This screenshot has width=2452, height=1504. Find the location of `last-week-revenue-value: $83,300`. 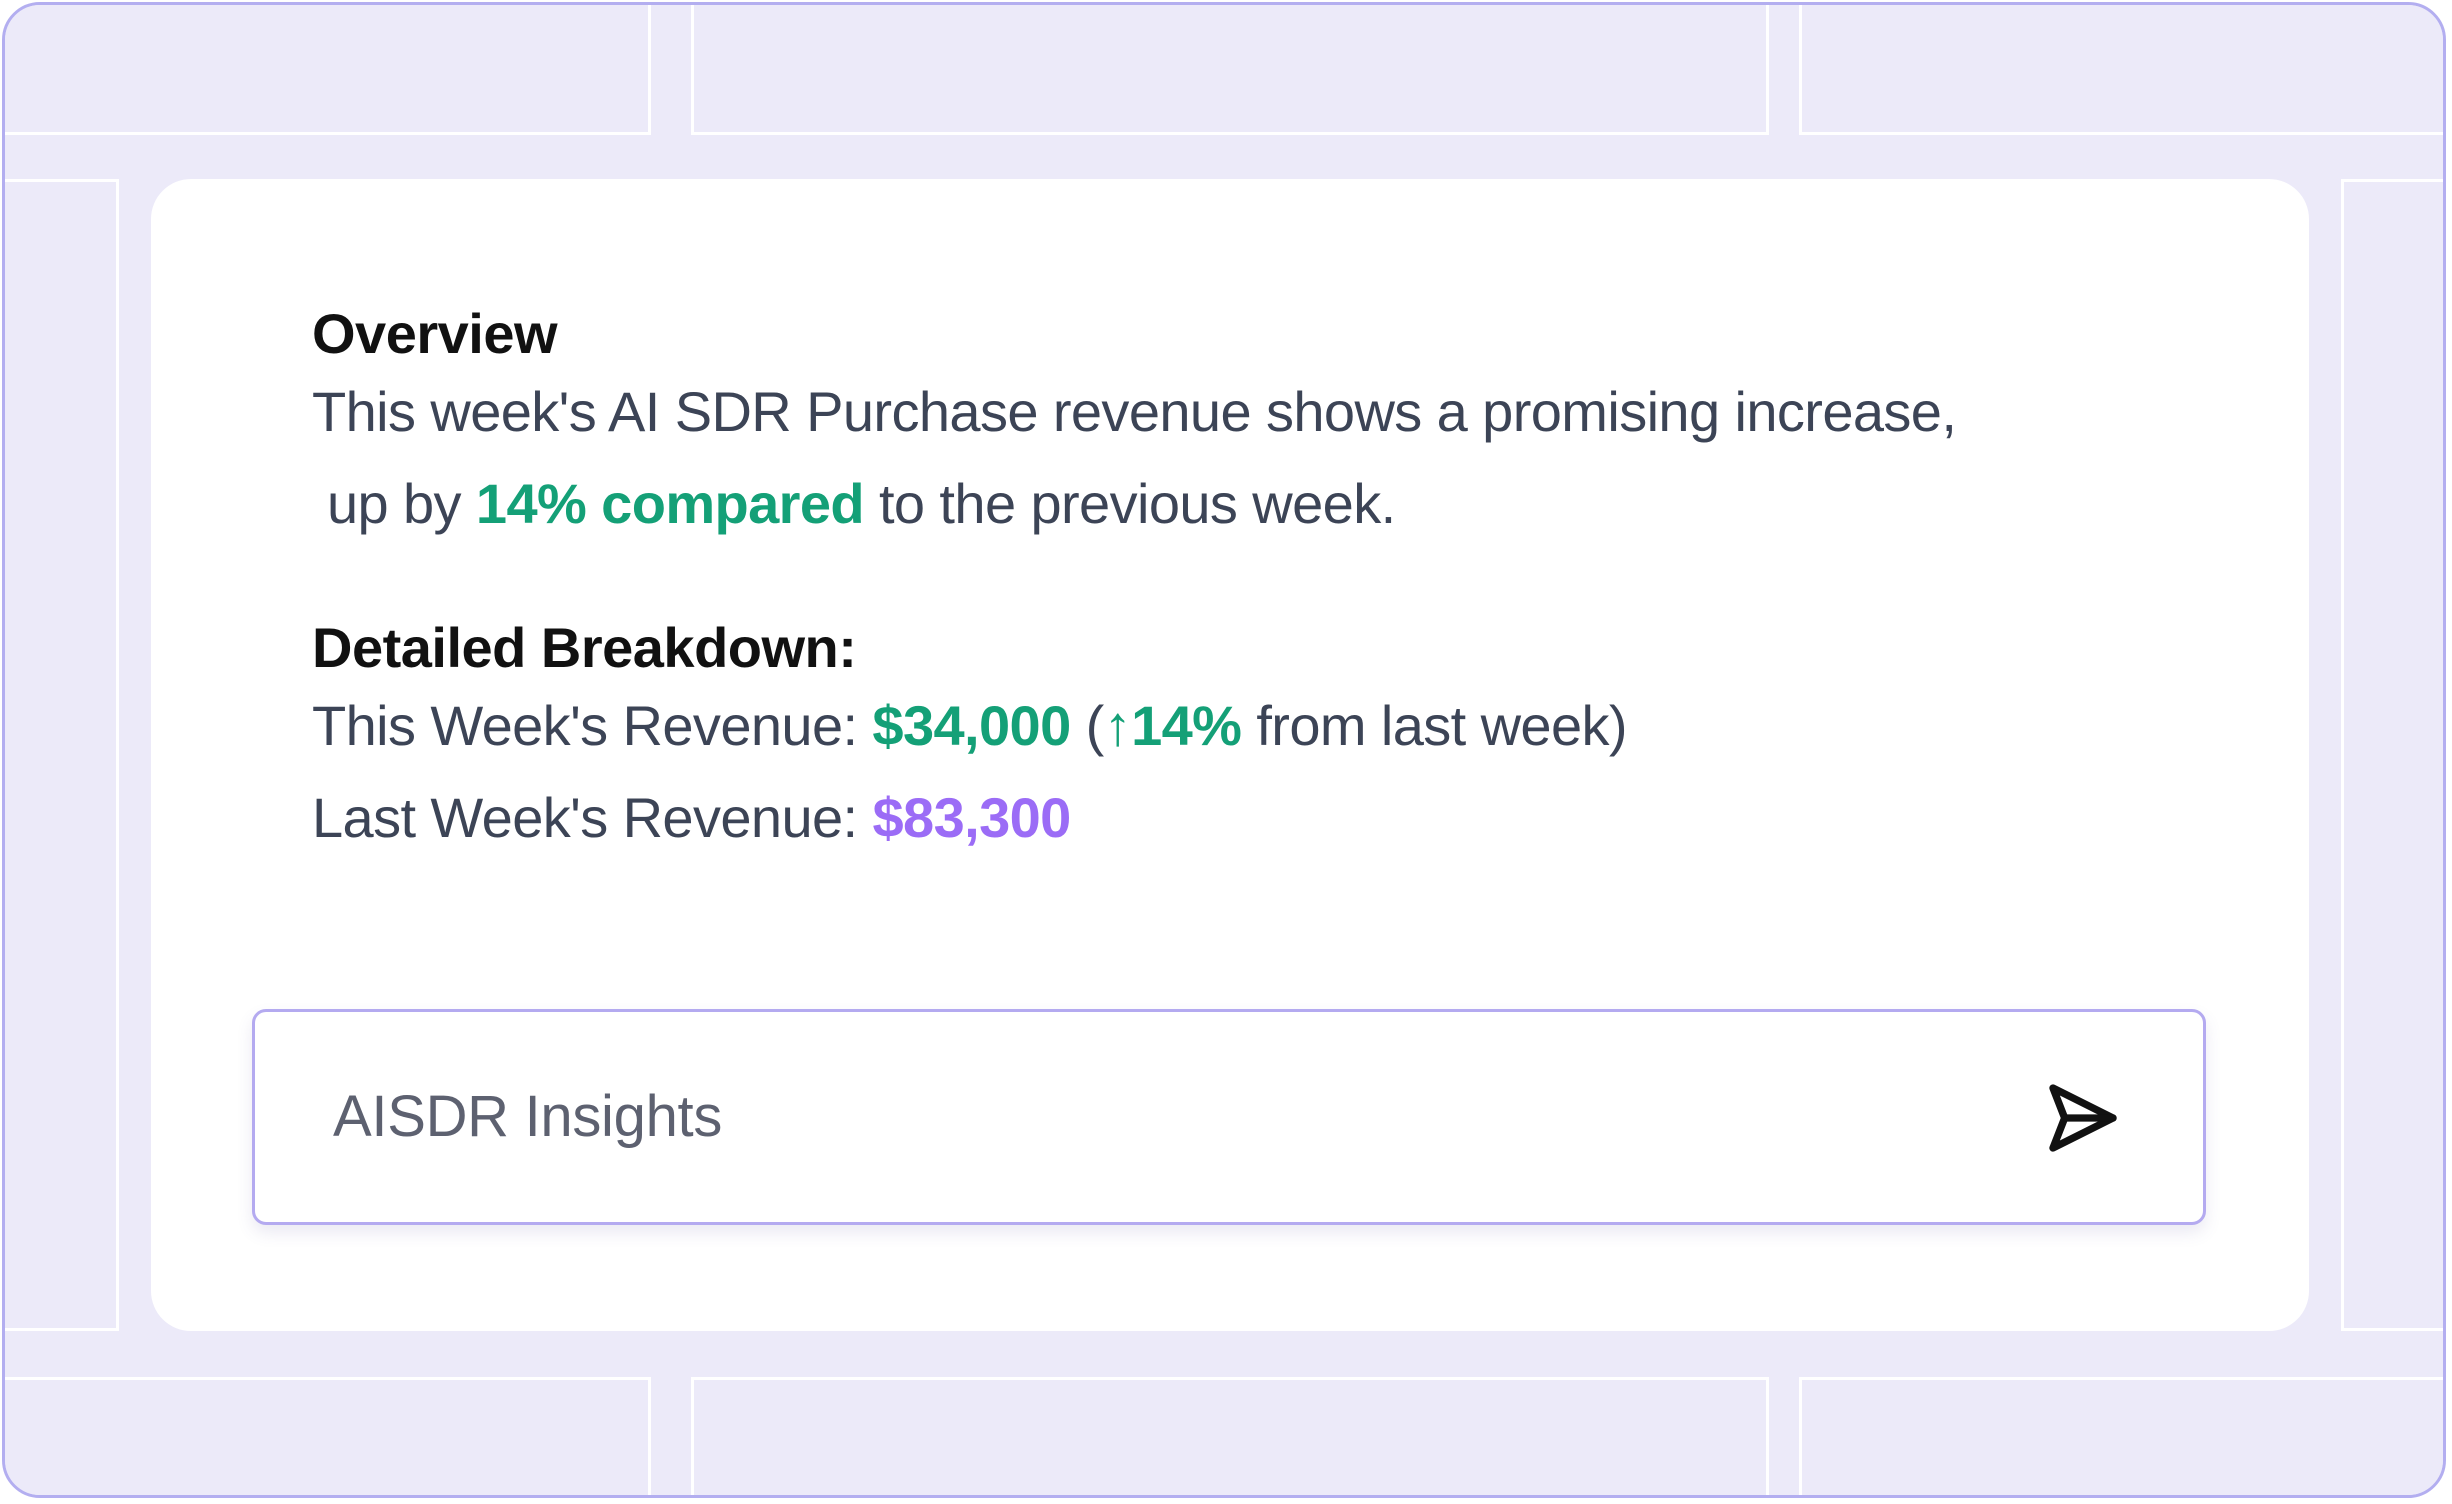

last-week-revenue-value: $83,300 is located at coordinates (971, 817).